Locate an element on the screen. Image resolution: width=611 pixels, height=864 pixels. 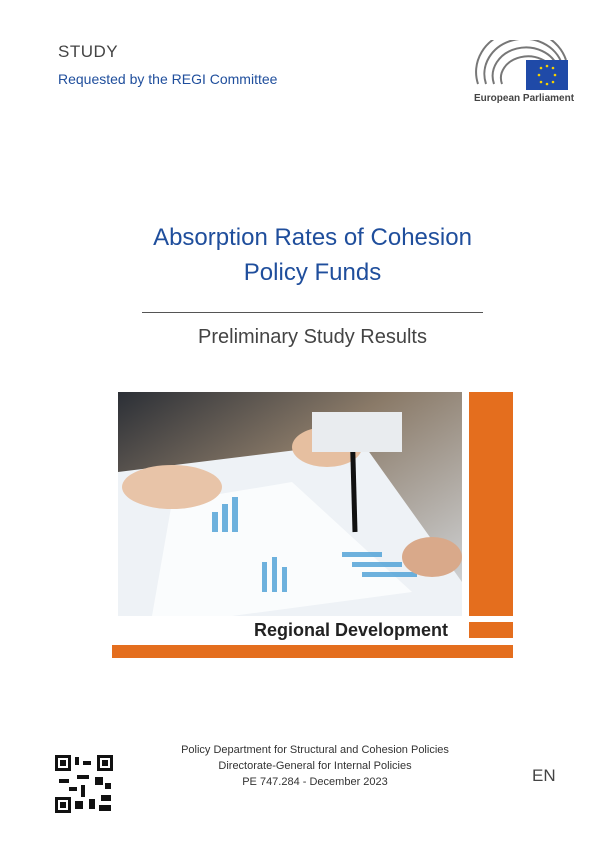
requested-by: Requested by the REGI Committee is located at coordinates (168, 79).